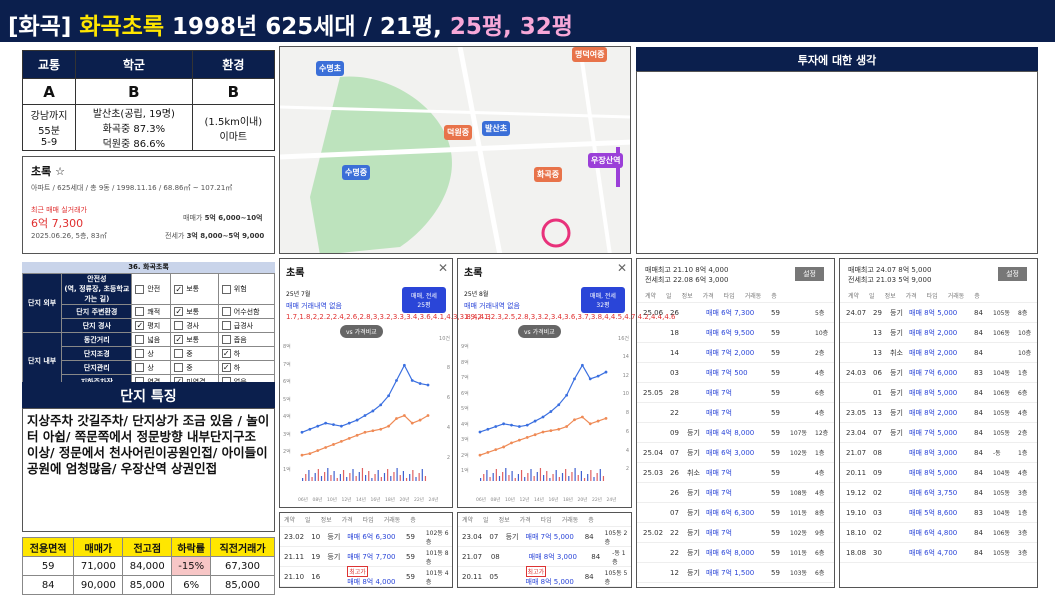 This screenshot has width=1055, height=595. I want to click on side-row: 22 등기 매매 6억 8,000 59 101동 6층, so click(735, 553).